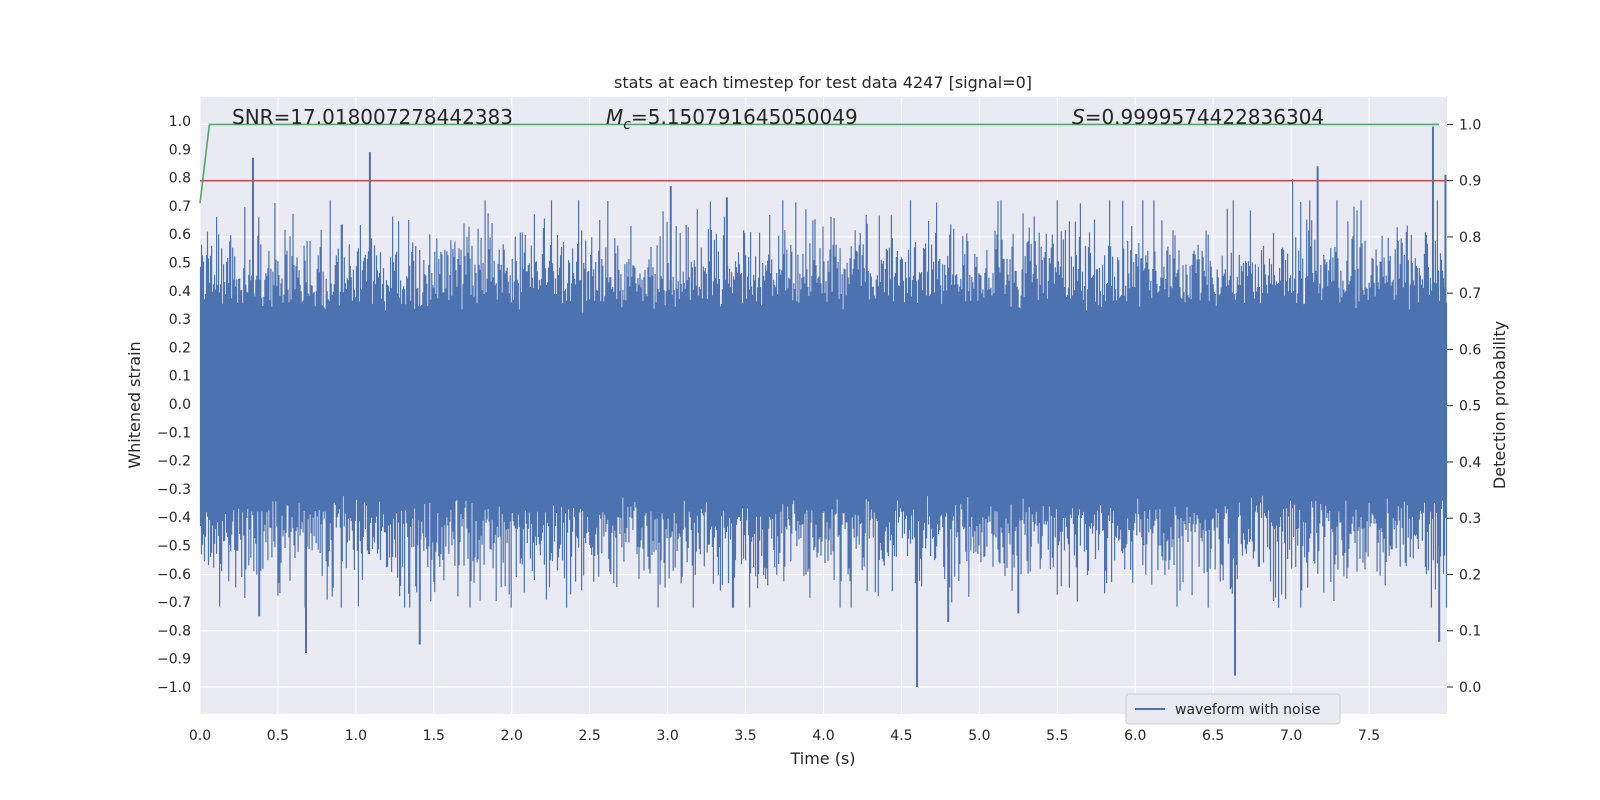 Image resolution: width=1600 pixels, height=800 pixels. Describe the element at coordinates (180, 264) in the screenshot. I see `y-tick-label: 0.5` at that location.